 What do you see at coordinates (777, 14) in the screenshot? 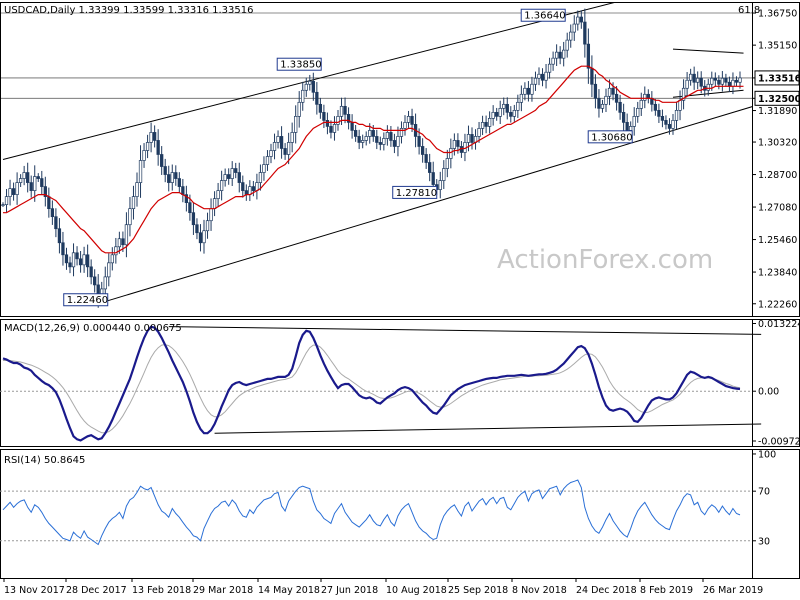
I see `price-y-tick-label: 1.36750` at bounding box center [777, 14].